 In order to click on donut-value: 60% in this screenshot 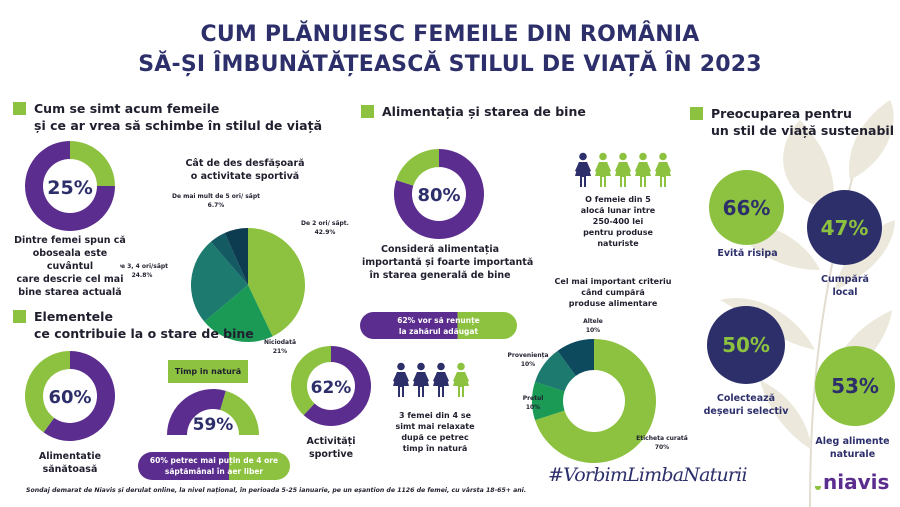, I will do `click(69, 397)`.